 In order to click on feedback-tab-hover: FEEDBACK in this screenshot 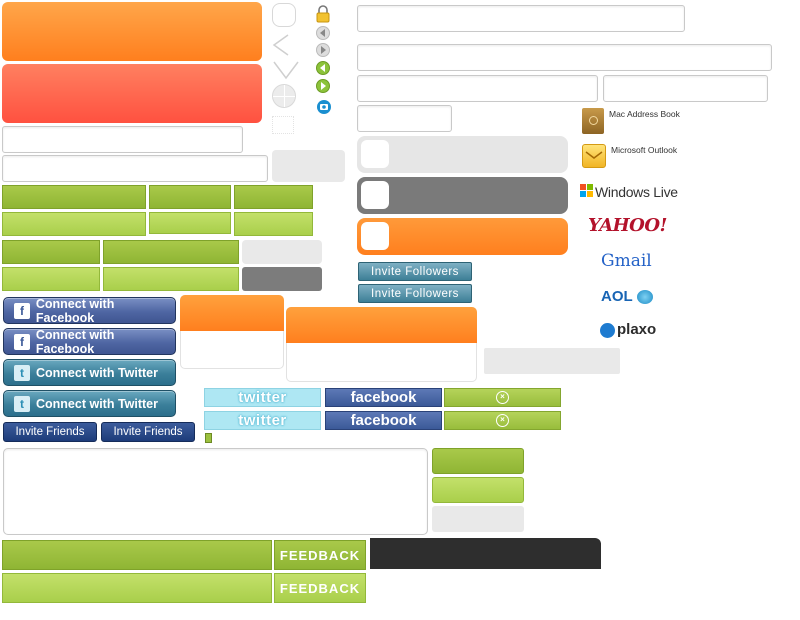, I will do `click(320, 588)`.